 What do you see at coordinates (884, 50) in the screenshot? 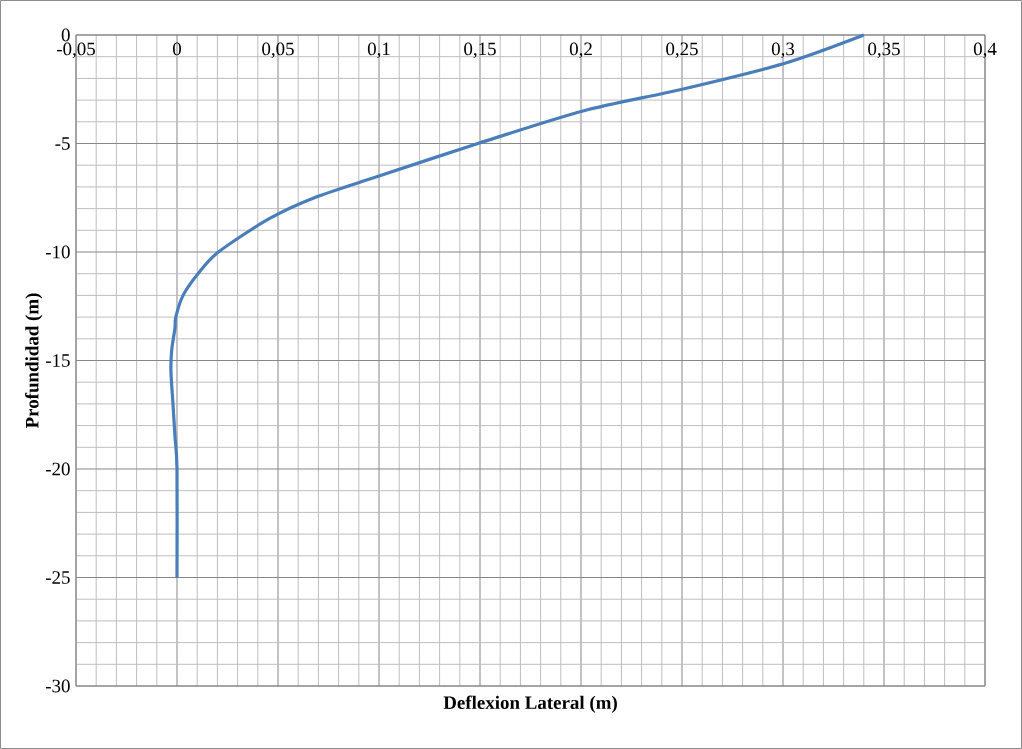
I see `x-tick-label: 0,35` at bounding box center [884, 50].